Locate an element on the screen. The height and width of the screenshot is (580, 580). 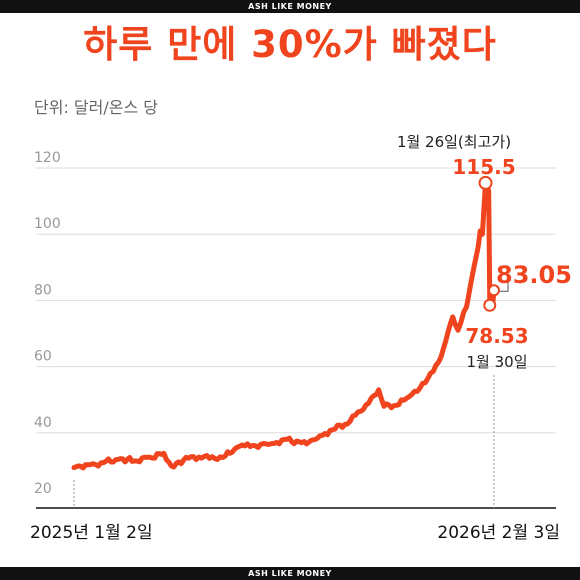
annotation-layer: 1월 26일(최고가) 115.5 78.53 1월 30일 83.05 is located at coordinates (484, 252).